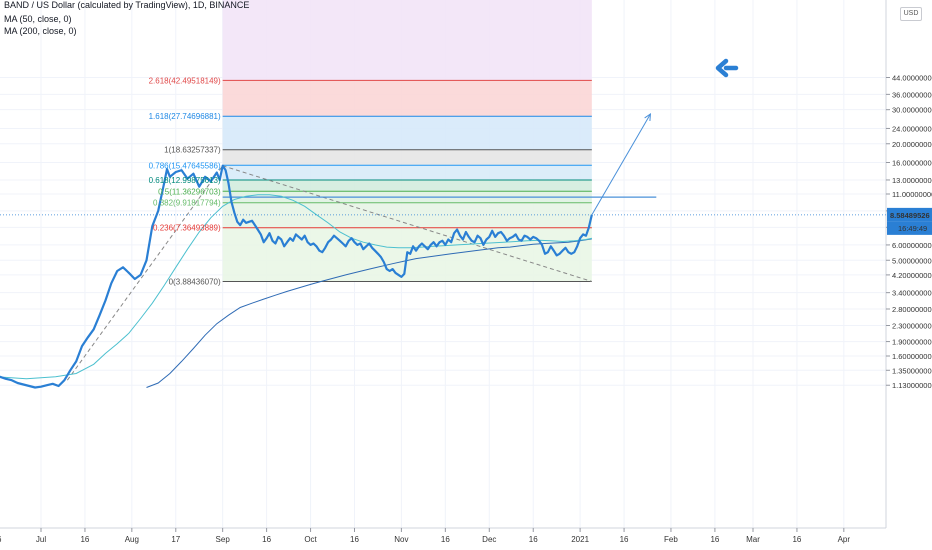  I want to click on fib-level-label: 2.618(42.49518149), so click(185, 80).